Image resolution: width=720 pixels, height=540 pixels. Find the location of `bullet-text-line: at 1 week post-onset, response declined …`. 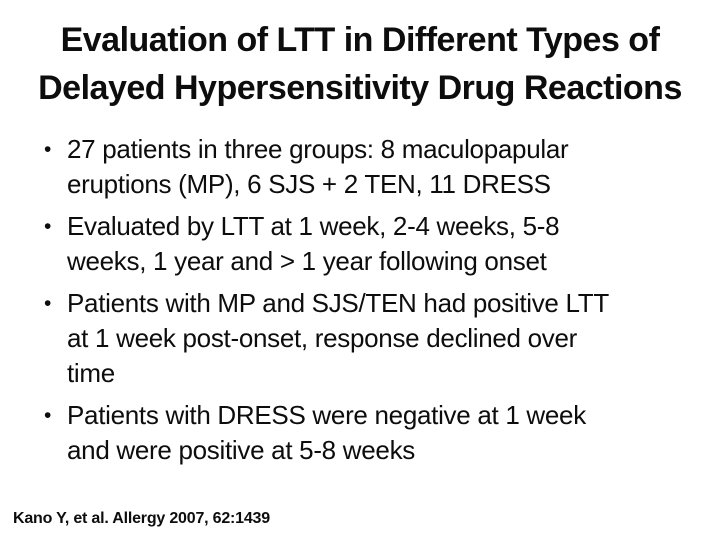

bullet-text-line: at 1 week post-onset, response declined … is located at coordinates (322, 338).